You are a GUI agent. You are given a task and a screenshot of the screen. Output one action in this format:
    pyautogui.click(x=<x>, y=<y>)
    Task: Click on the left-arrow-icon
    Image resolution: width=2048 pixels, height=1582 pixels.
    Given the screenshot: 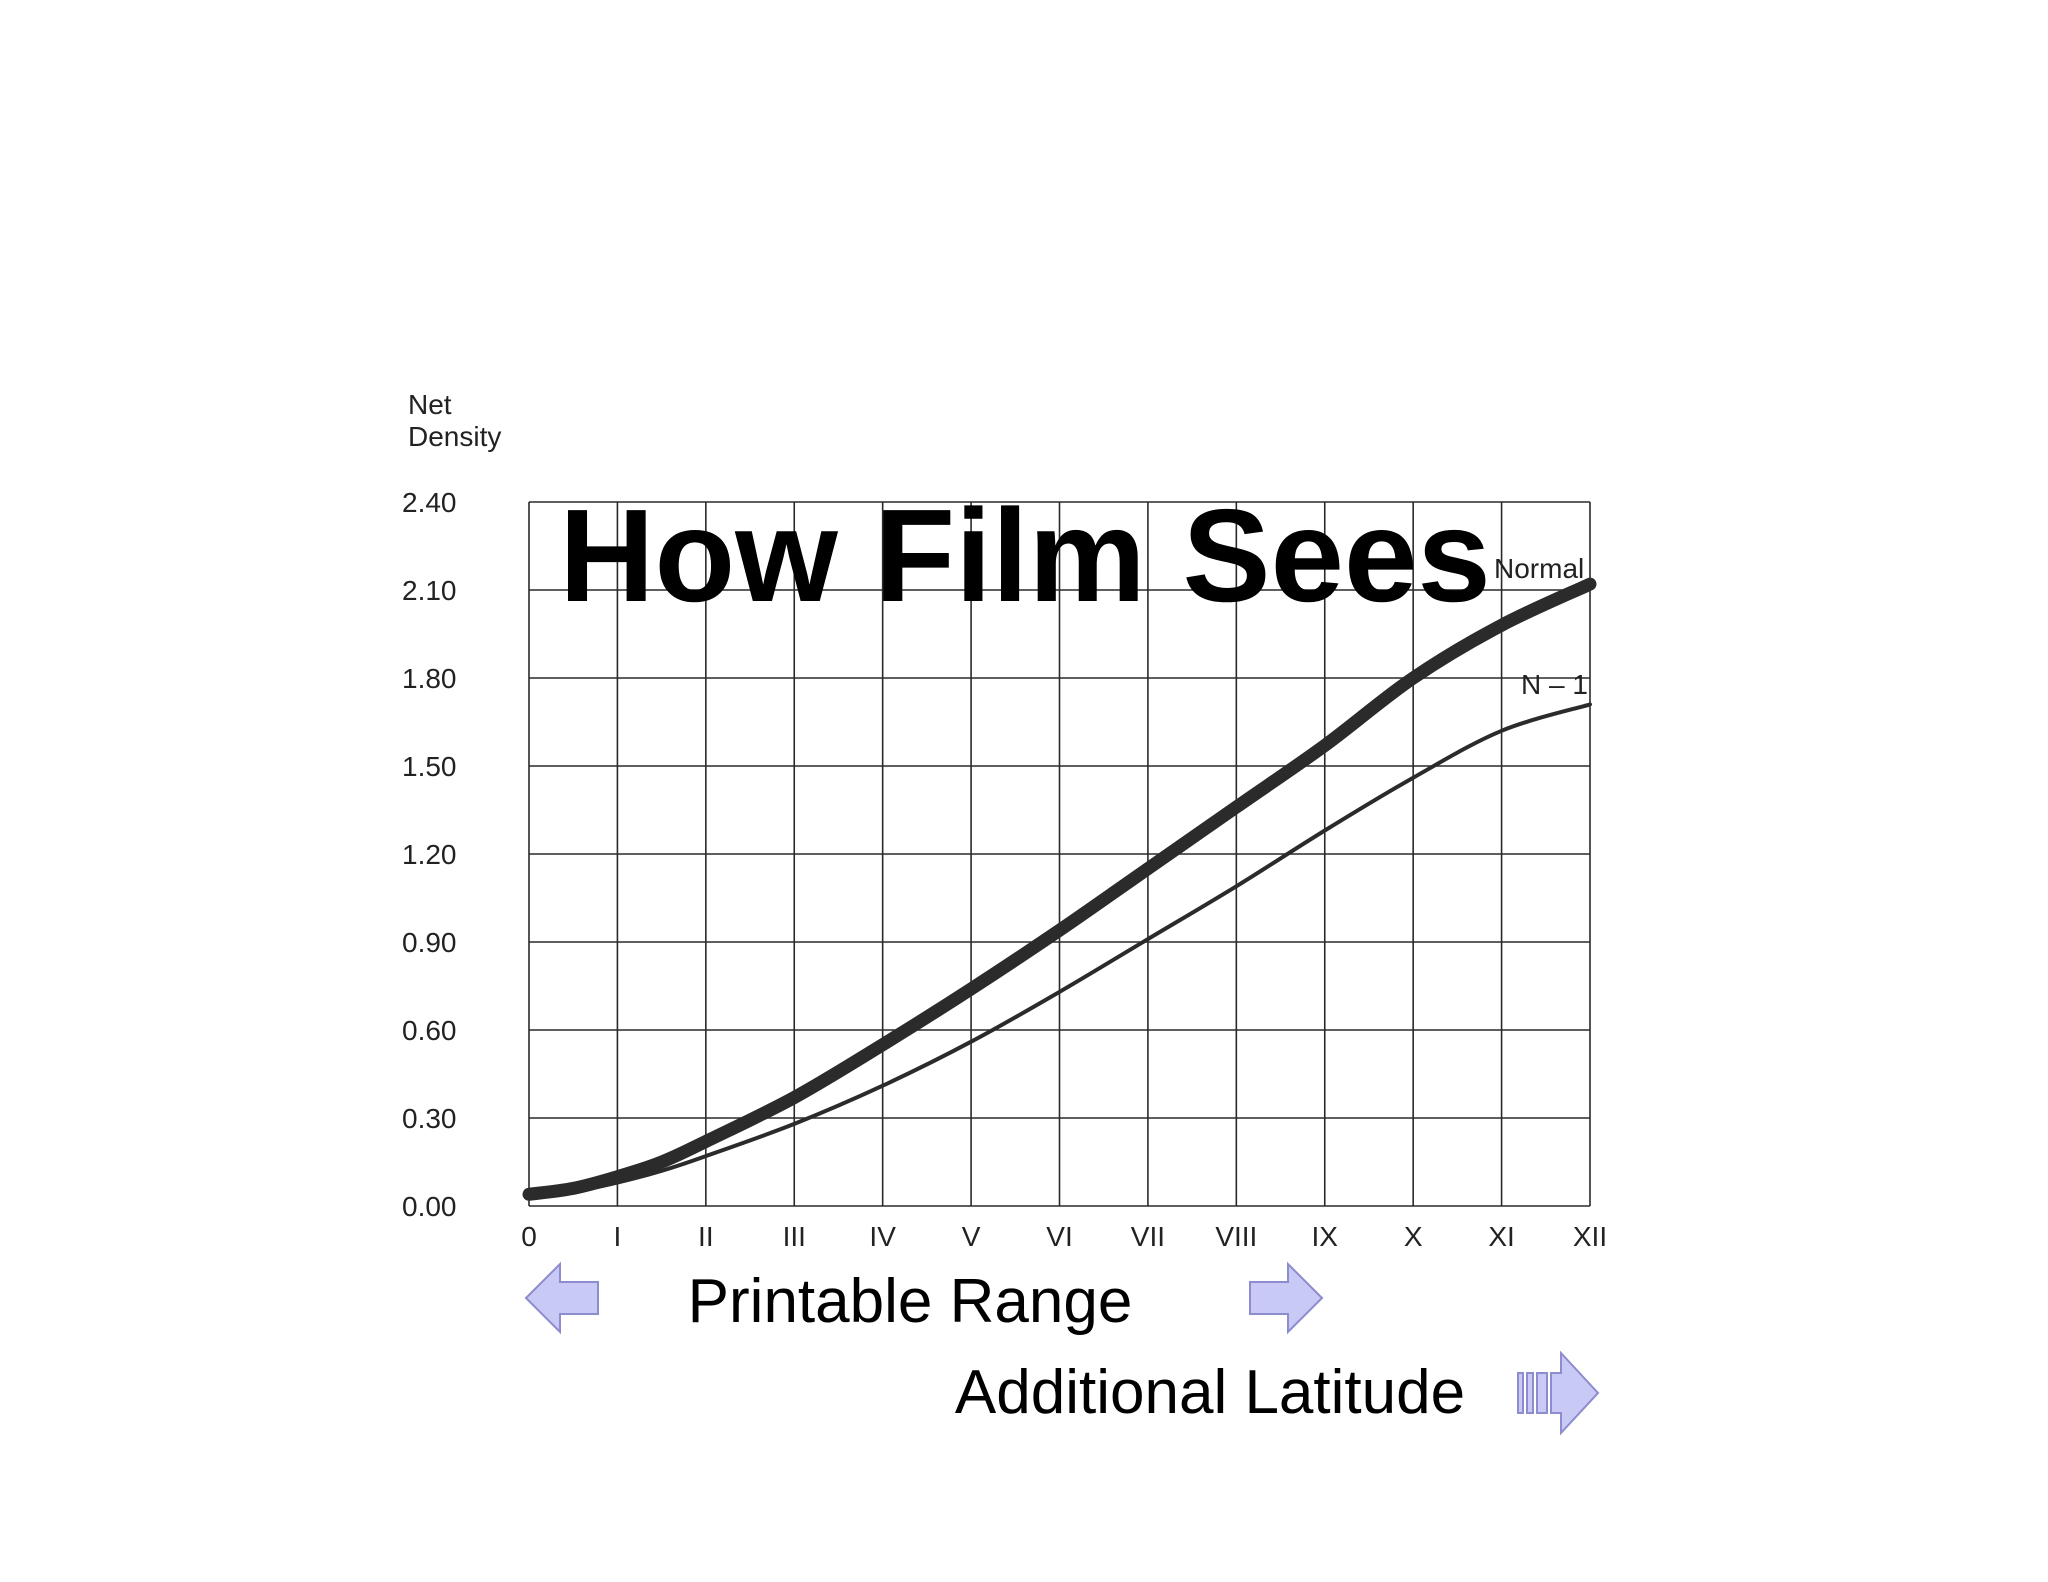 What is the action you would take?
    pyautogui.click(x=561, y=1298)
    